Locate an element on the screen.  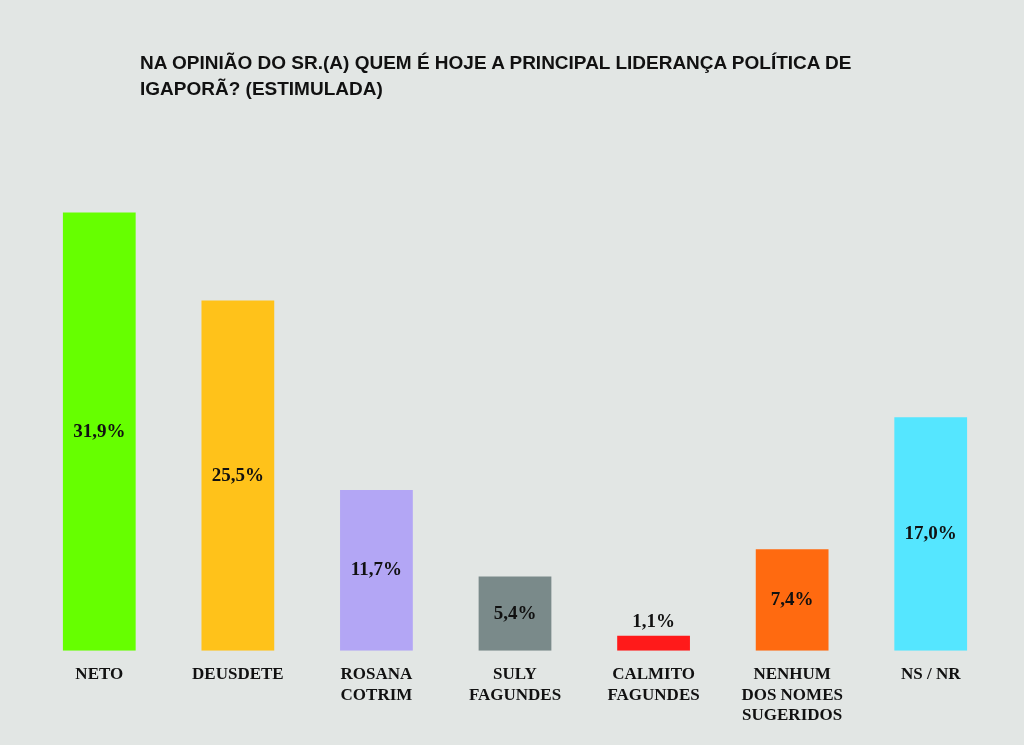
x-tick-label: DEUSDETE is located at coordinates (238, 674).